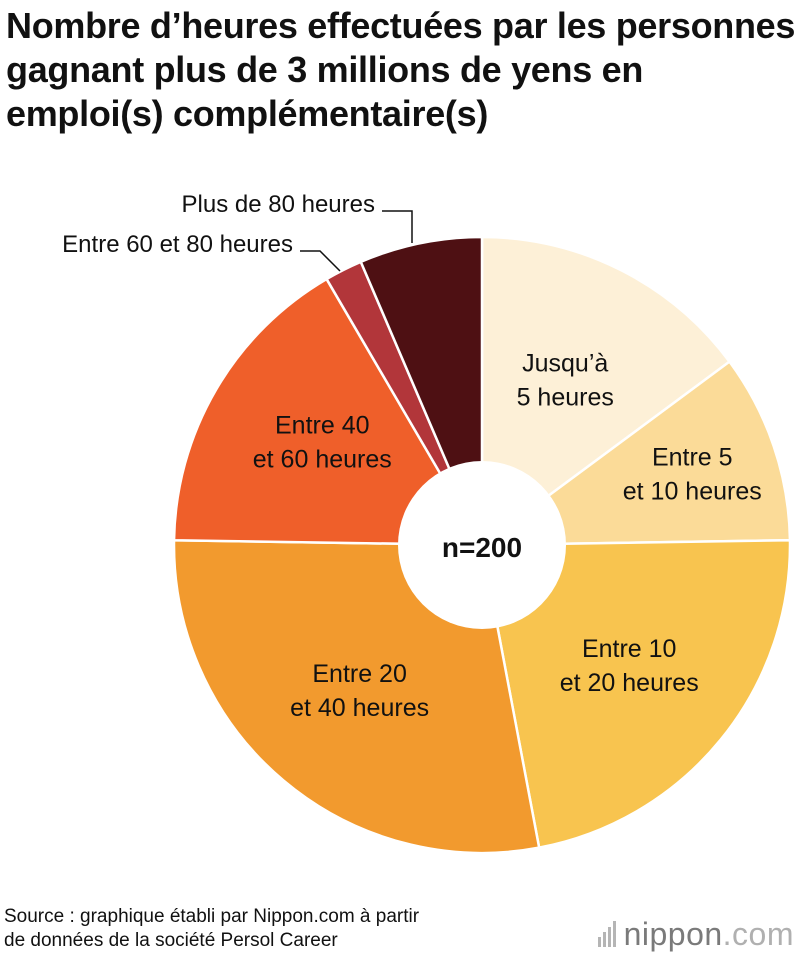 This screenshot has height=958, width=800. What do you see at coordinates (692, 475) in the screenshot?
I see `slice-label: Entre 5 et 10 heures` at bounding box center [692, 475].